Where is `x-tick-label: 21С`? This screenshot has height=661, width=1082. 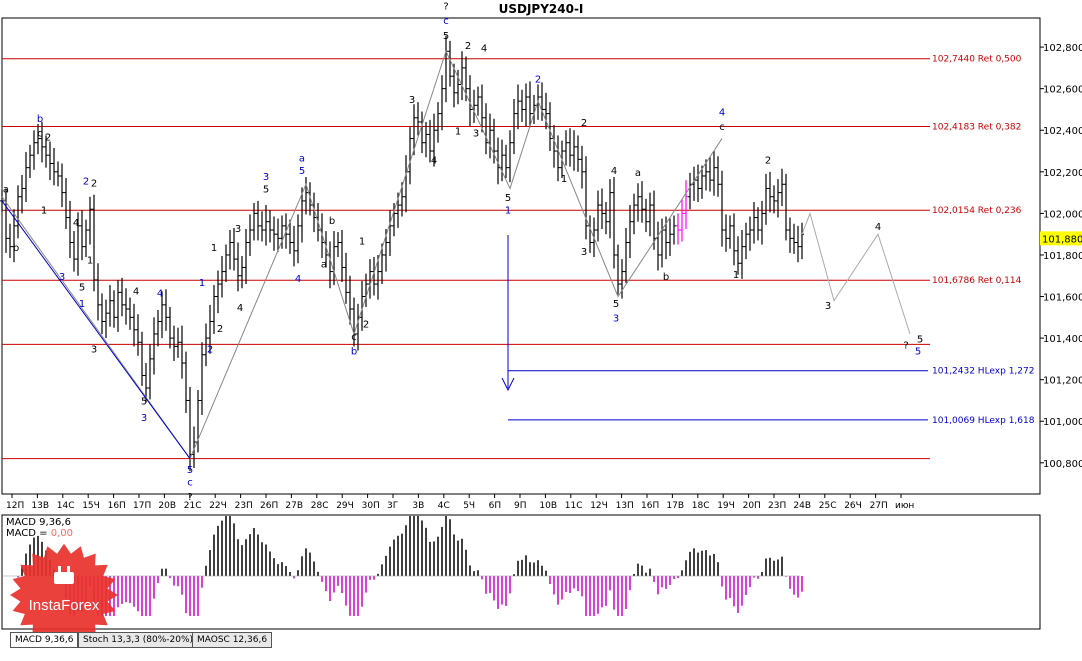 x-tick-label: 21С is located at coordinates (193, 506).